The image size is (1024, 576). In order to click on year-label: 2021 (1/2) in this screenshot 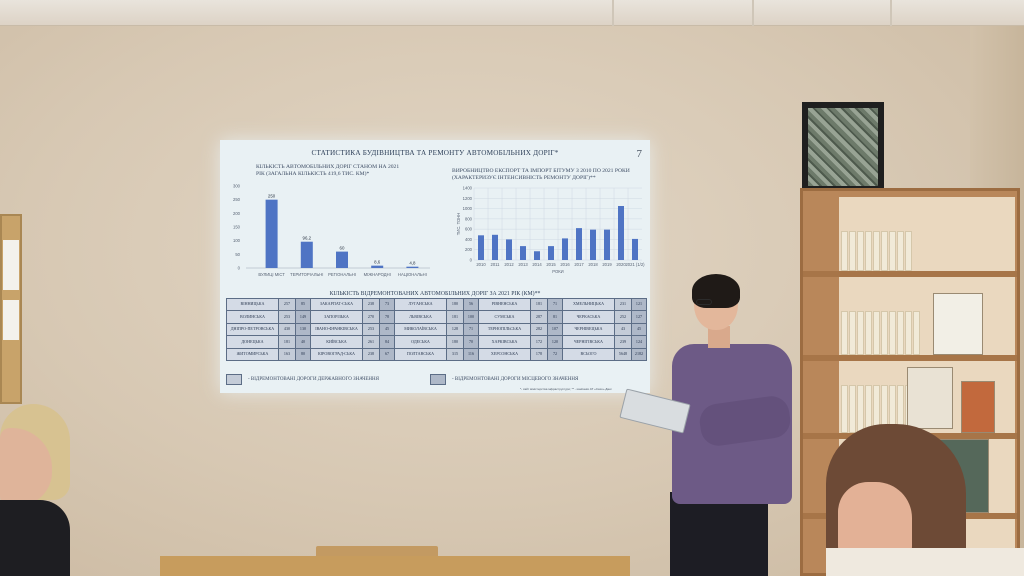, I will do `click(635, 264)`.